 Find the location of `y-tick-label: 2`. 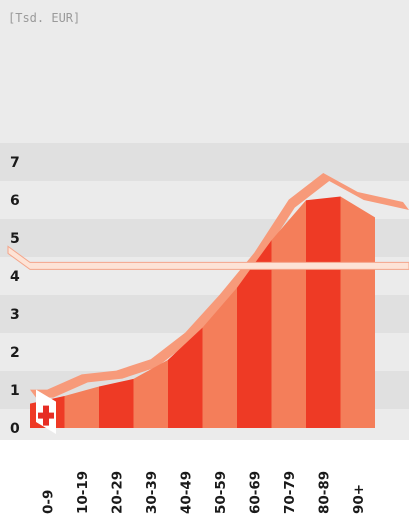

y-tick-label: 2 is located at coordinates (15, 353).